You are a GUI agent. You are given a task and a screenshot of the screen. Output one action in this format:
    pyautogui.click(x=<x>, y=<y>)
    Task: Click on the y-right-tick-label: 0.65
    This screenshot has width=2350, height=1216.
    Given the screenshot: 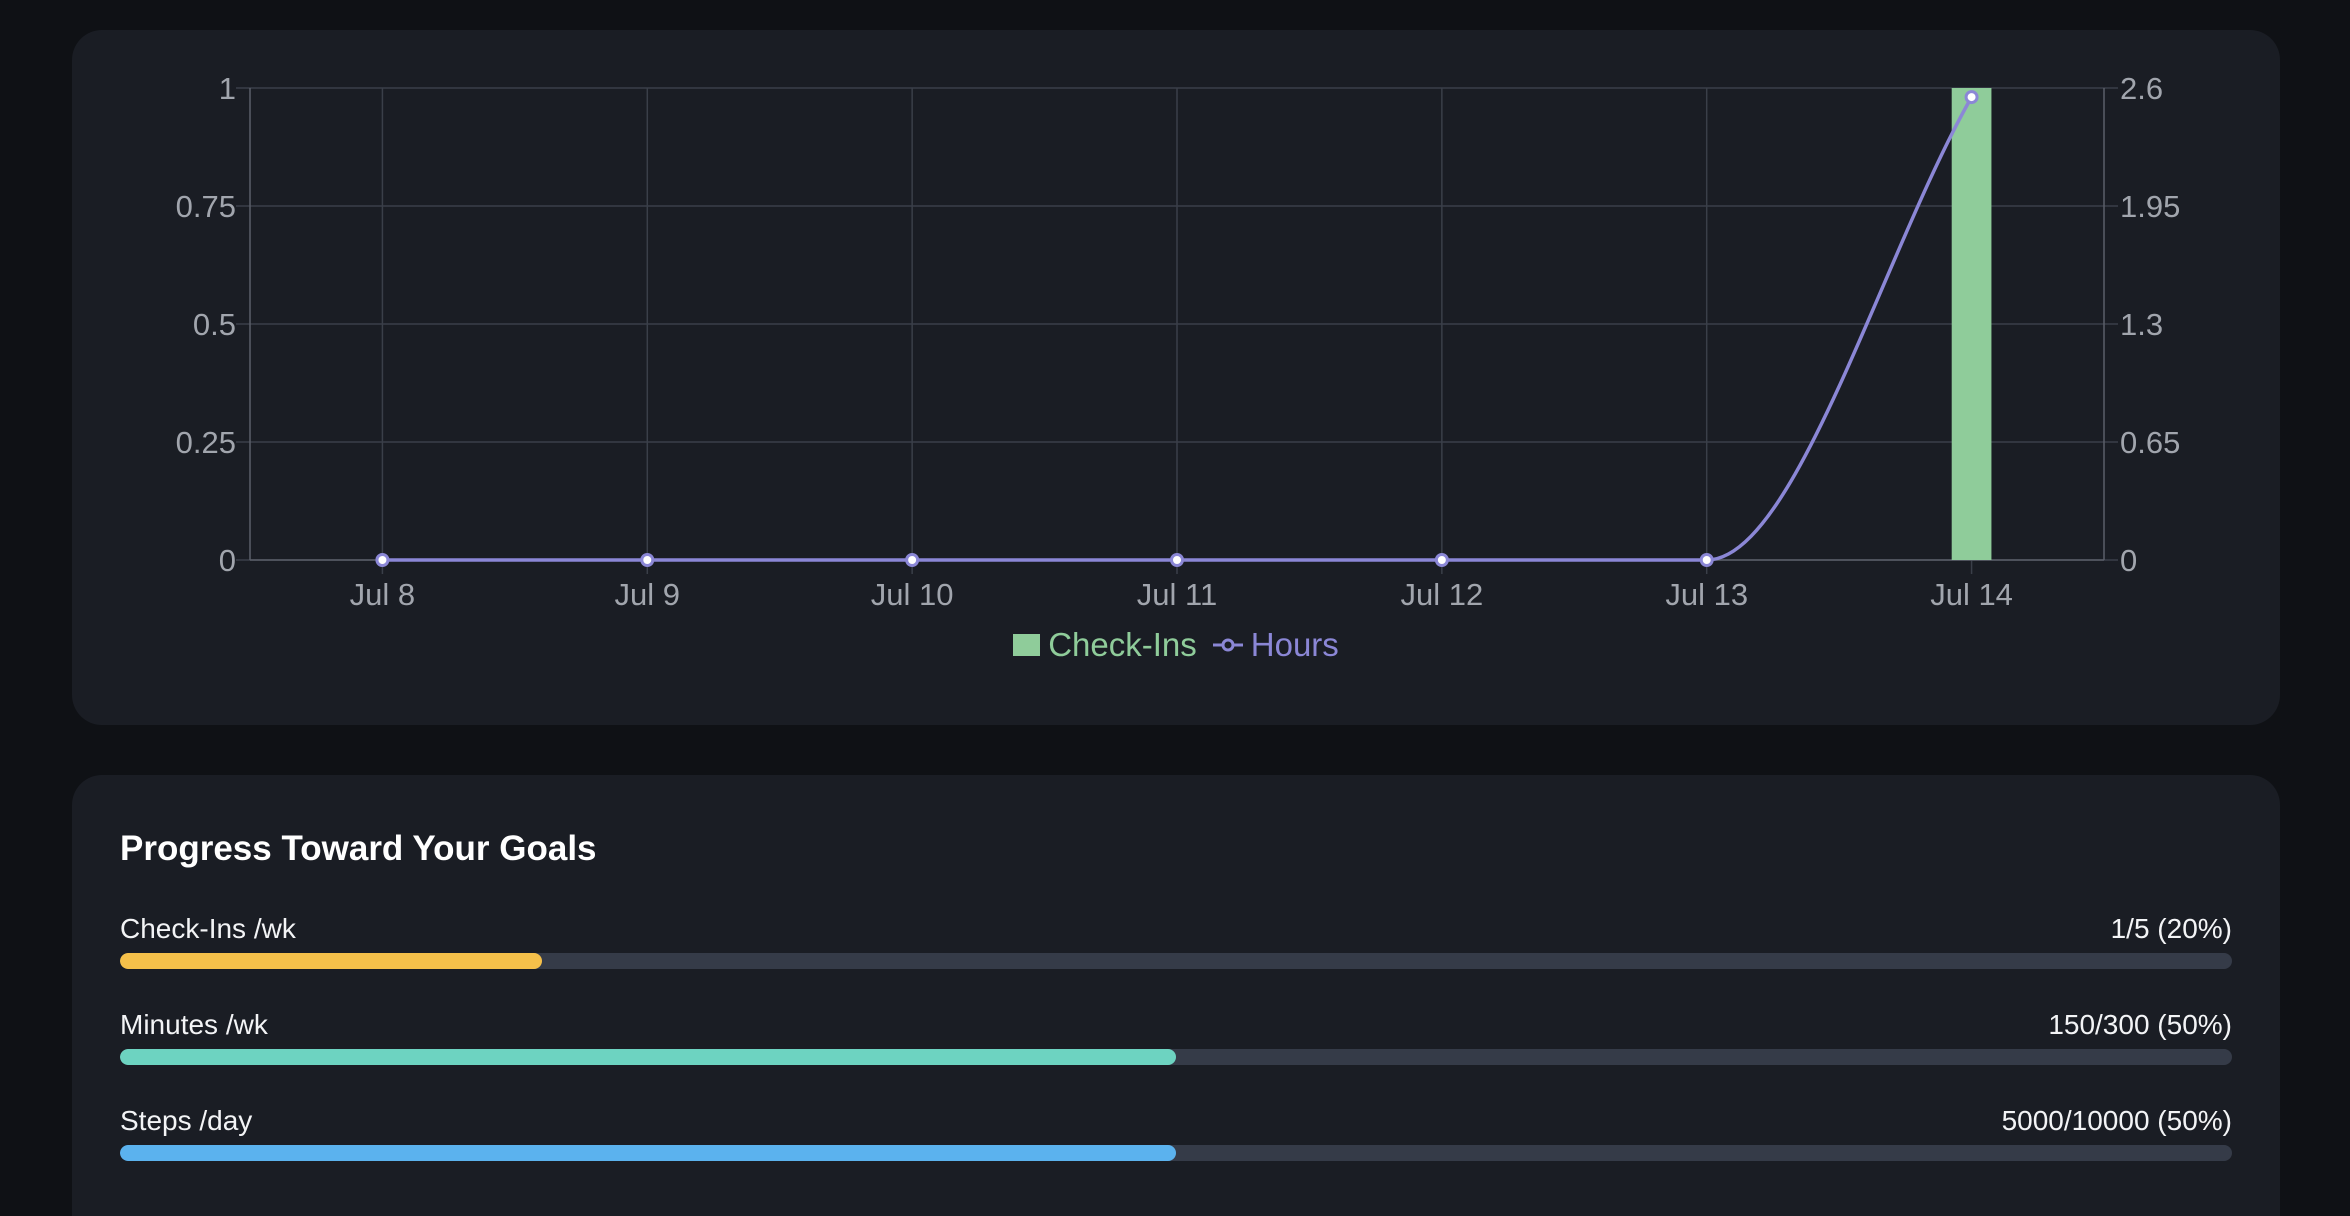 What is the action you would take?
    pyautogui.click(x=2150, y=442)
    